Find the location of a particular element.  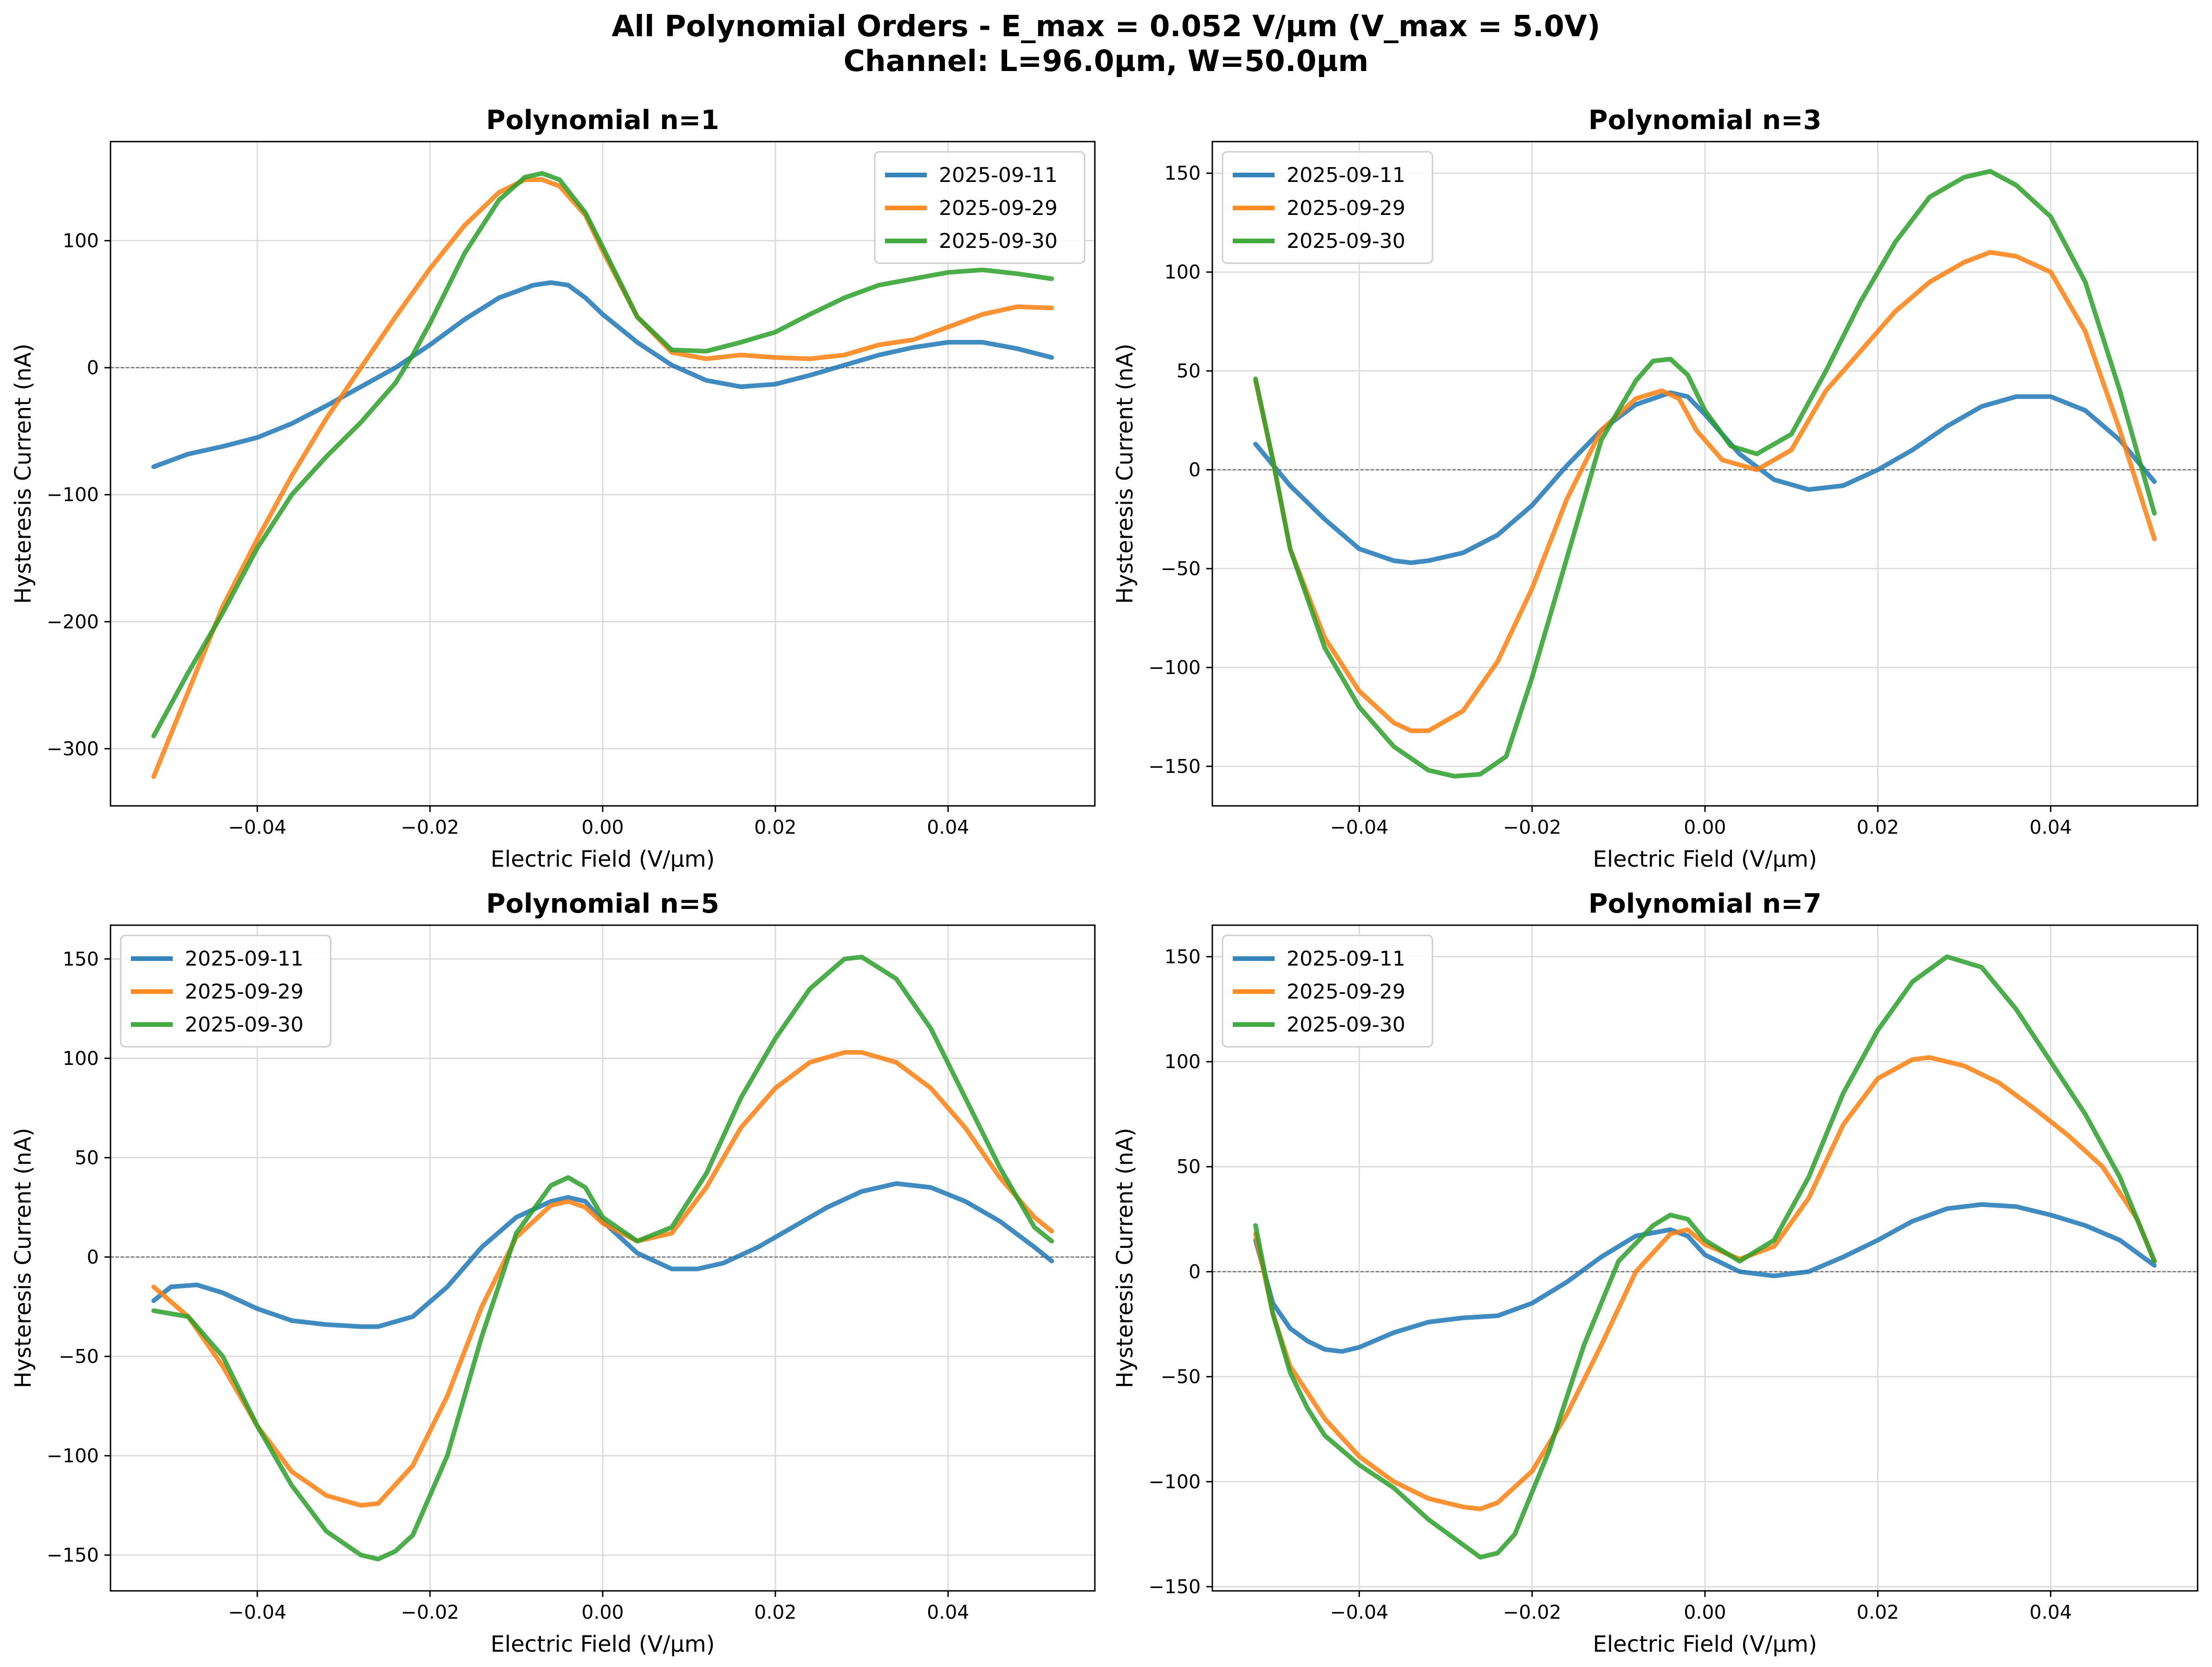

y-tick-label: −200 is located at coordinates (72, 621).